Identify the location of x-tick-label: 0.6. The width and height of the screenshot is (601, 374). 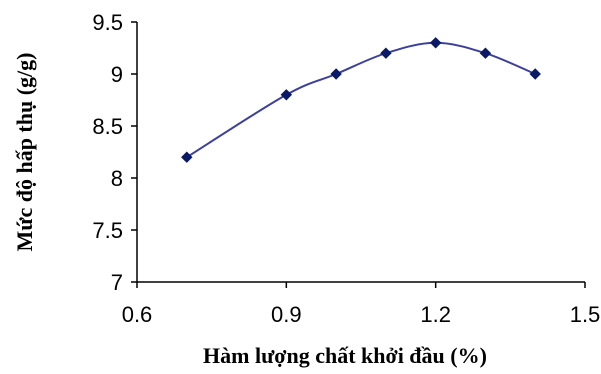
(137, 314).